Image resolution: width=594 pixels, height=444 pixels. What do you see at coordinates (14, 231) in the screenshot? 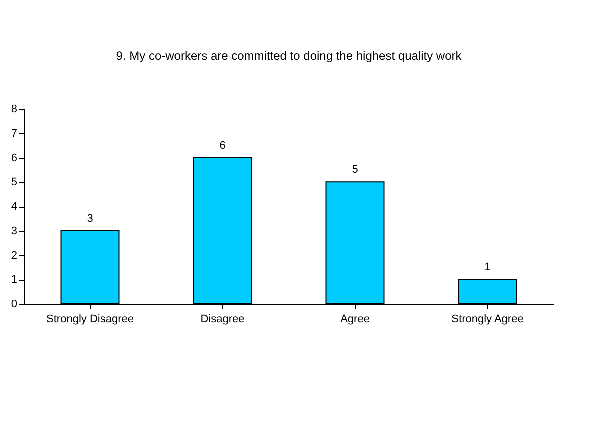
I see `y-tick-label: 3` at bounding box center [14, 231].